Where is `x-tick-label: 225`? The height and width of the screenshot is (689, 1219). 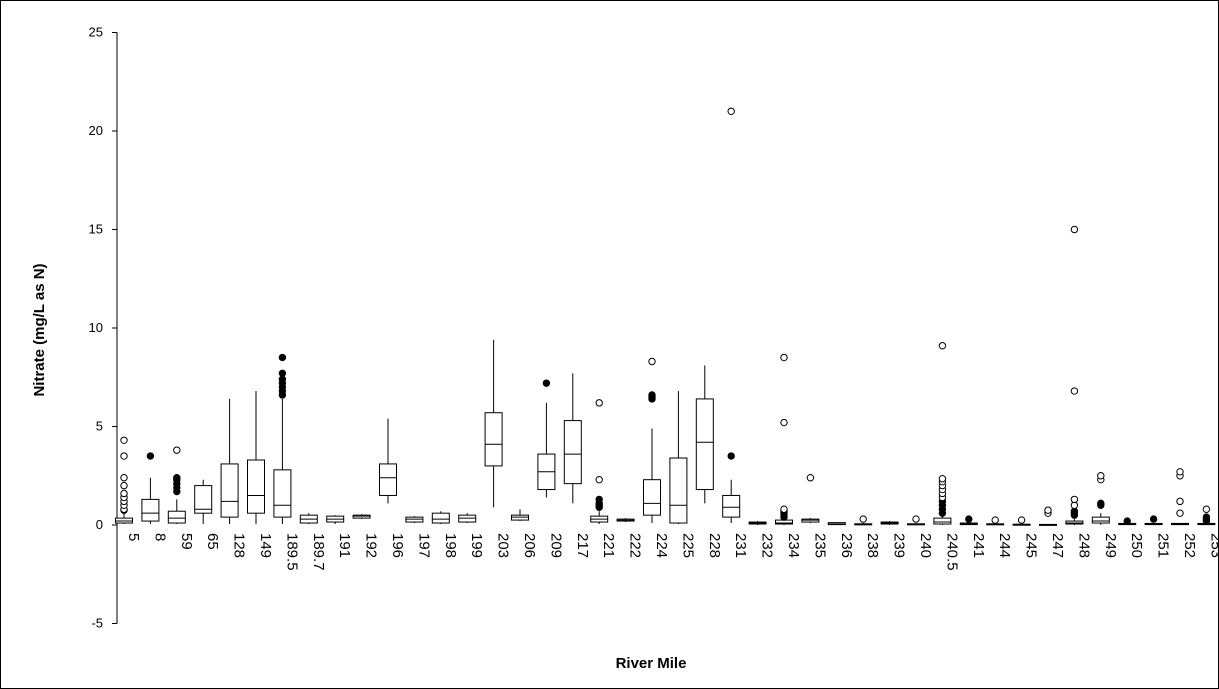
x-tick-label: 225 is located at coordinates (687, 545).